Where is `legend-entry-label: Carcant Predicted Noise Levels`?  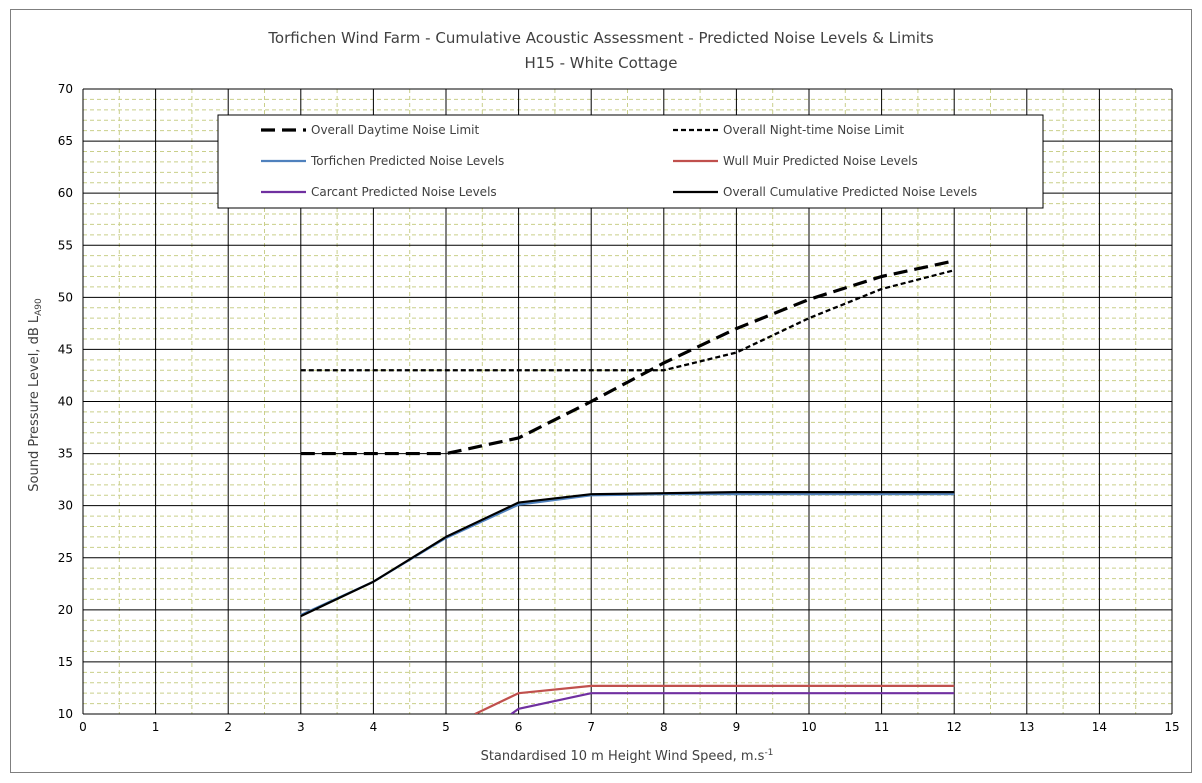
legend-entry-label: Carcant Predicted Noise Levels is located at coordinates (404, 192).